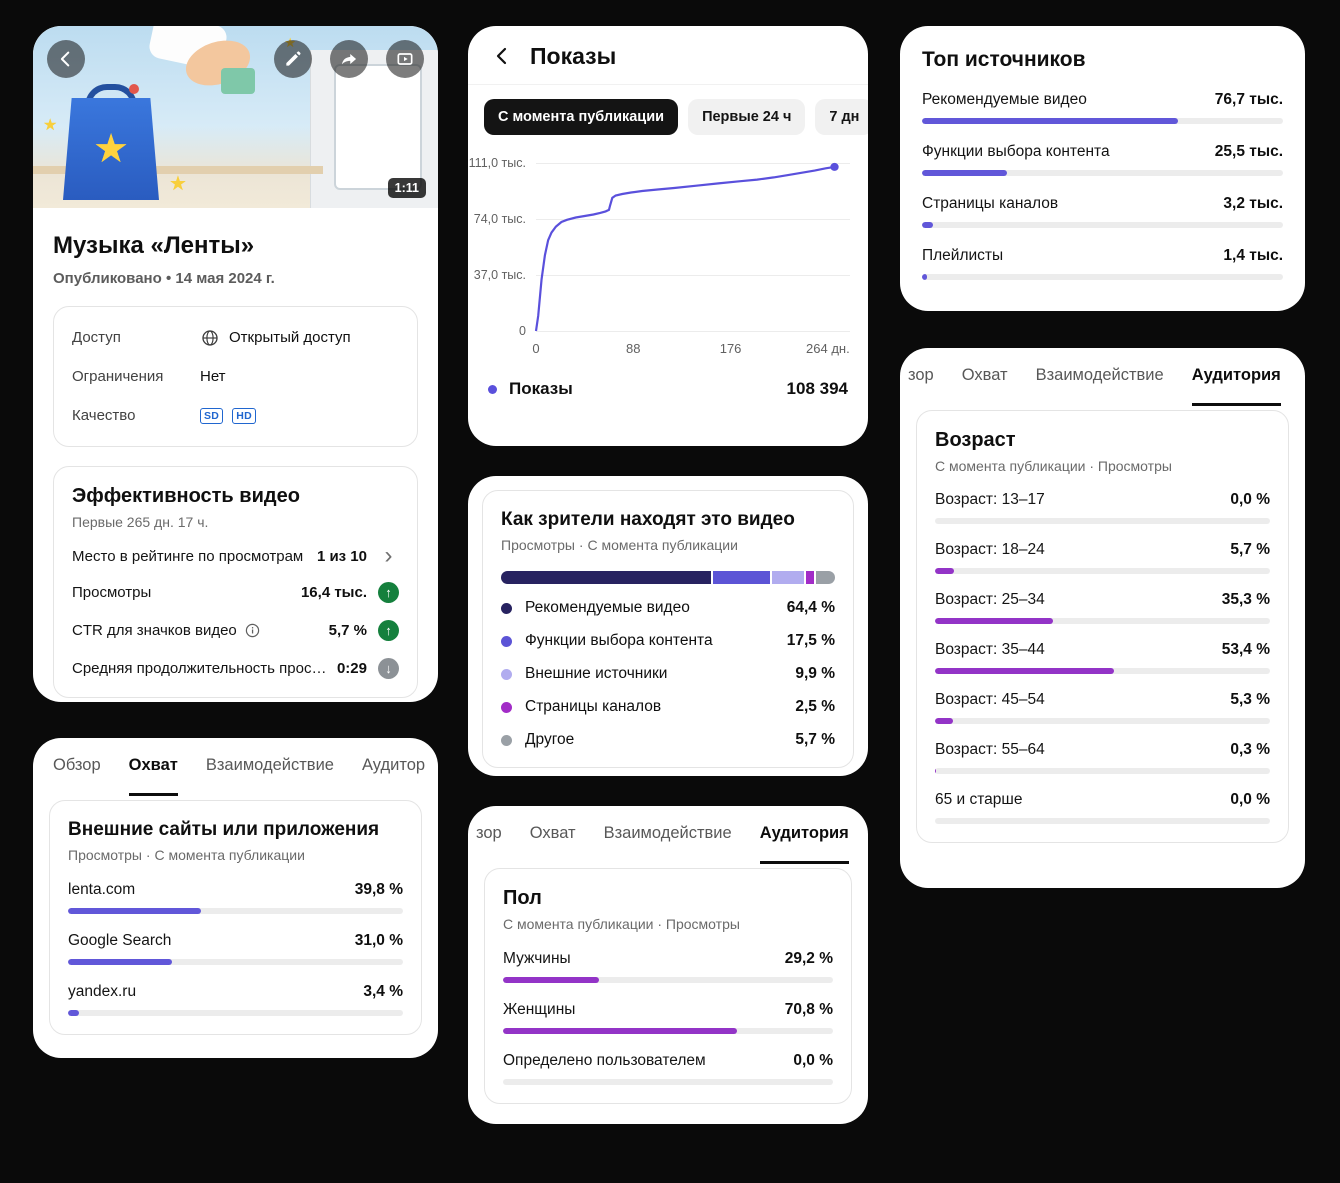  Describe the element at coordinates (186, 855) in the screenshot. I see `external-sites-subtitle: Просмотры · С момента публикации` at that location.